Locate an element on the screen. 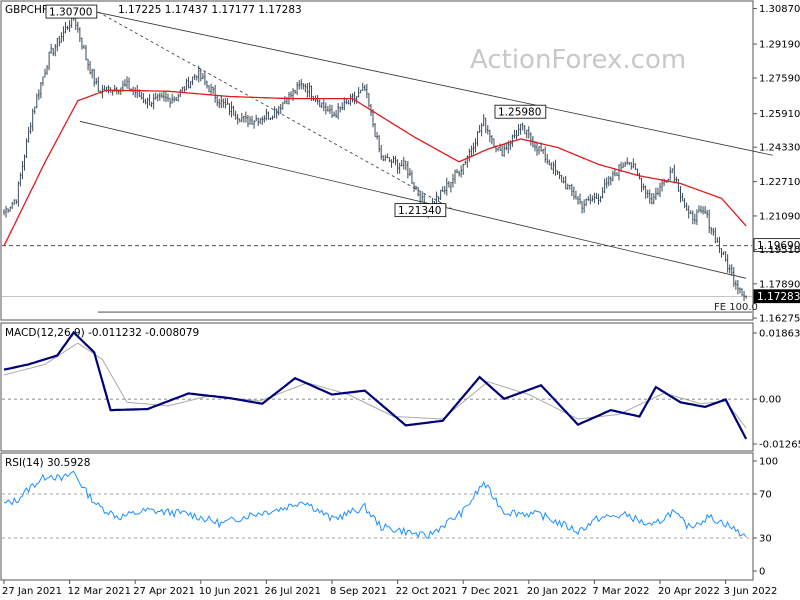 This screenshot has width=800, height=600. macd-axis: 0.018639 0.00 -0.012654 is located at coordinates (776, 390).